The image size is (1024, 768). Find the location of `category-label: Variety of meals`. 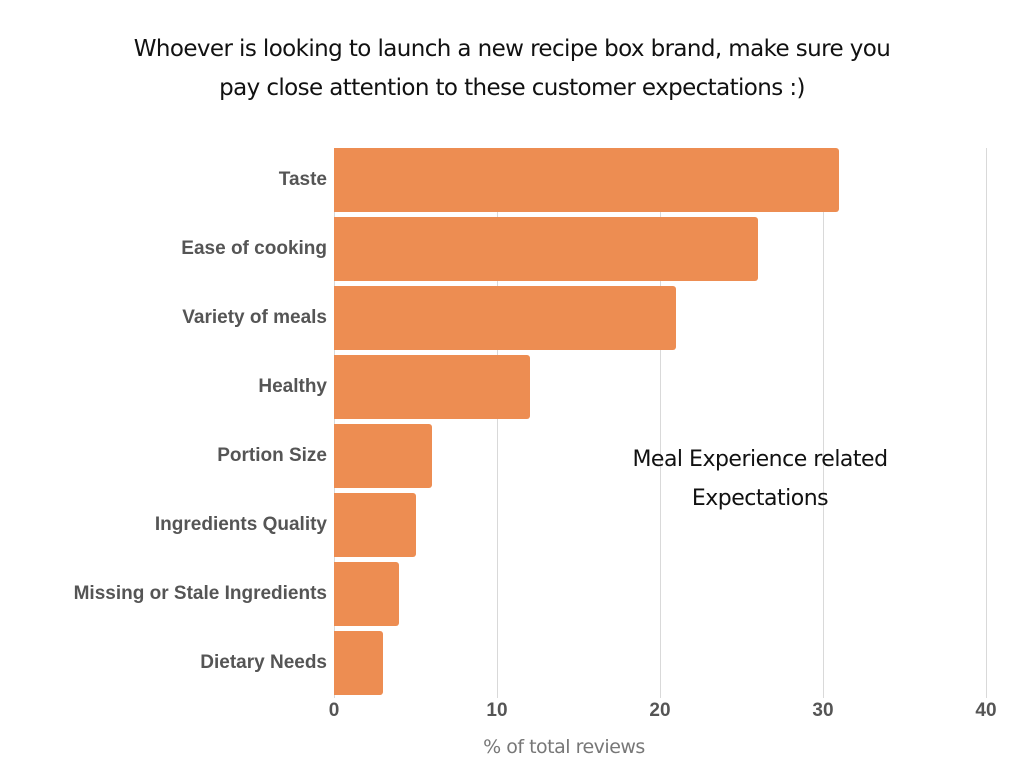

category-label: Variety of meals is located at coordinates (254, 317).